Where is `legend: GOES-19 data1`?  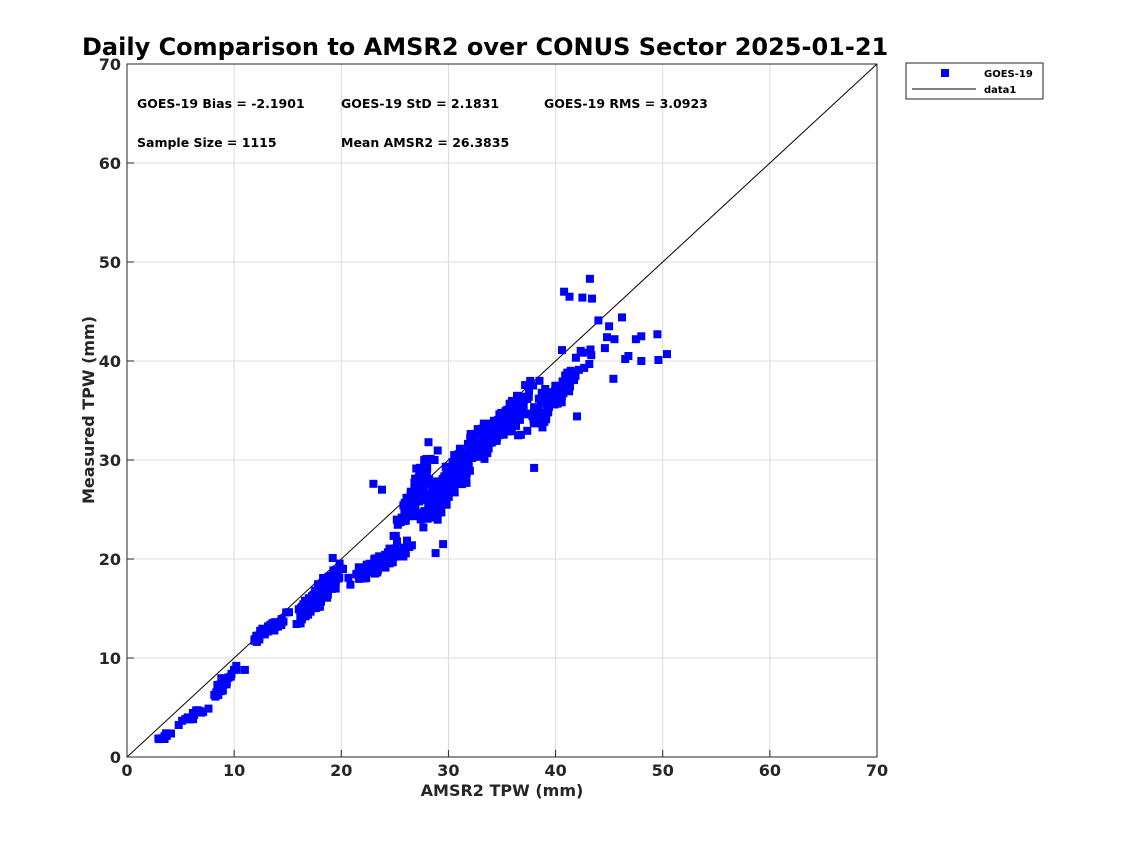
legend: GOES-19 data1 is located at coordinates (974, 81).